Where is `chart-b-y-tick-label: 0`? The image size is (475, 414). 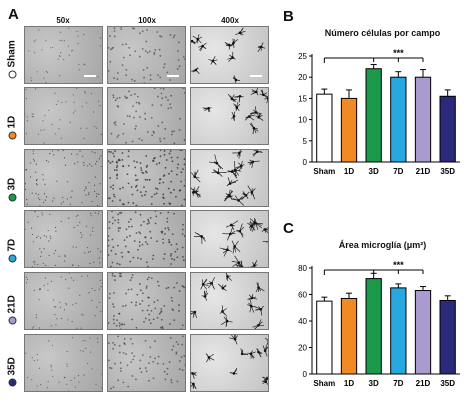
chart-b-y-tick-label: 0 is located at coordinates (305, 162).